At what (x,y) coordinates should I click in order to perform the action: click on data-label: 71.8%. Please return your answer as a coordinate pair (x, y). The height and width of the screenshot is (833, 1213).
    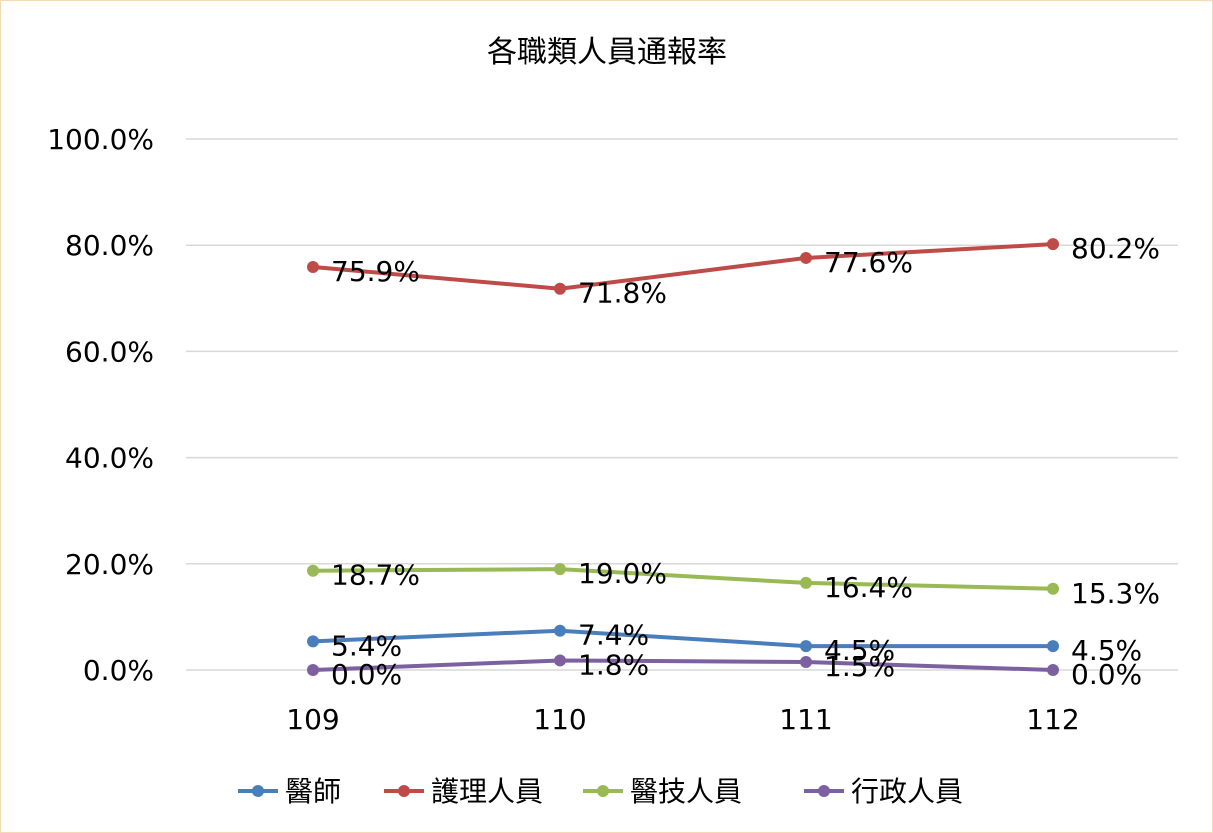
    Looking at the image, I should click on (622, 293).